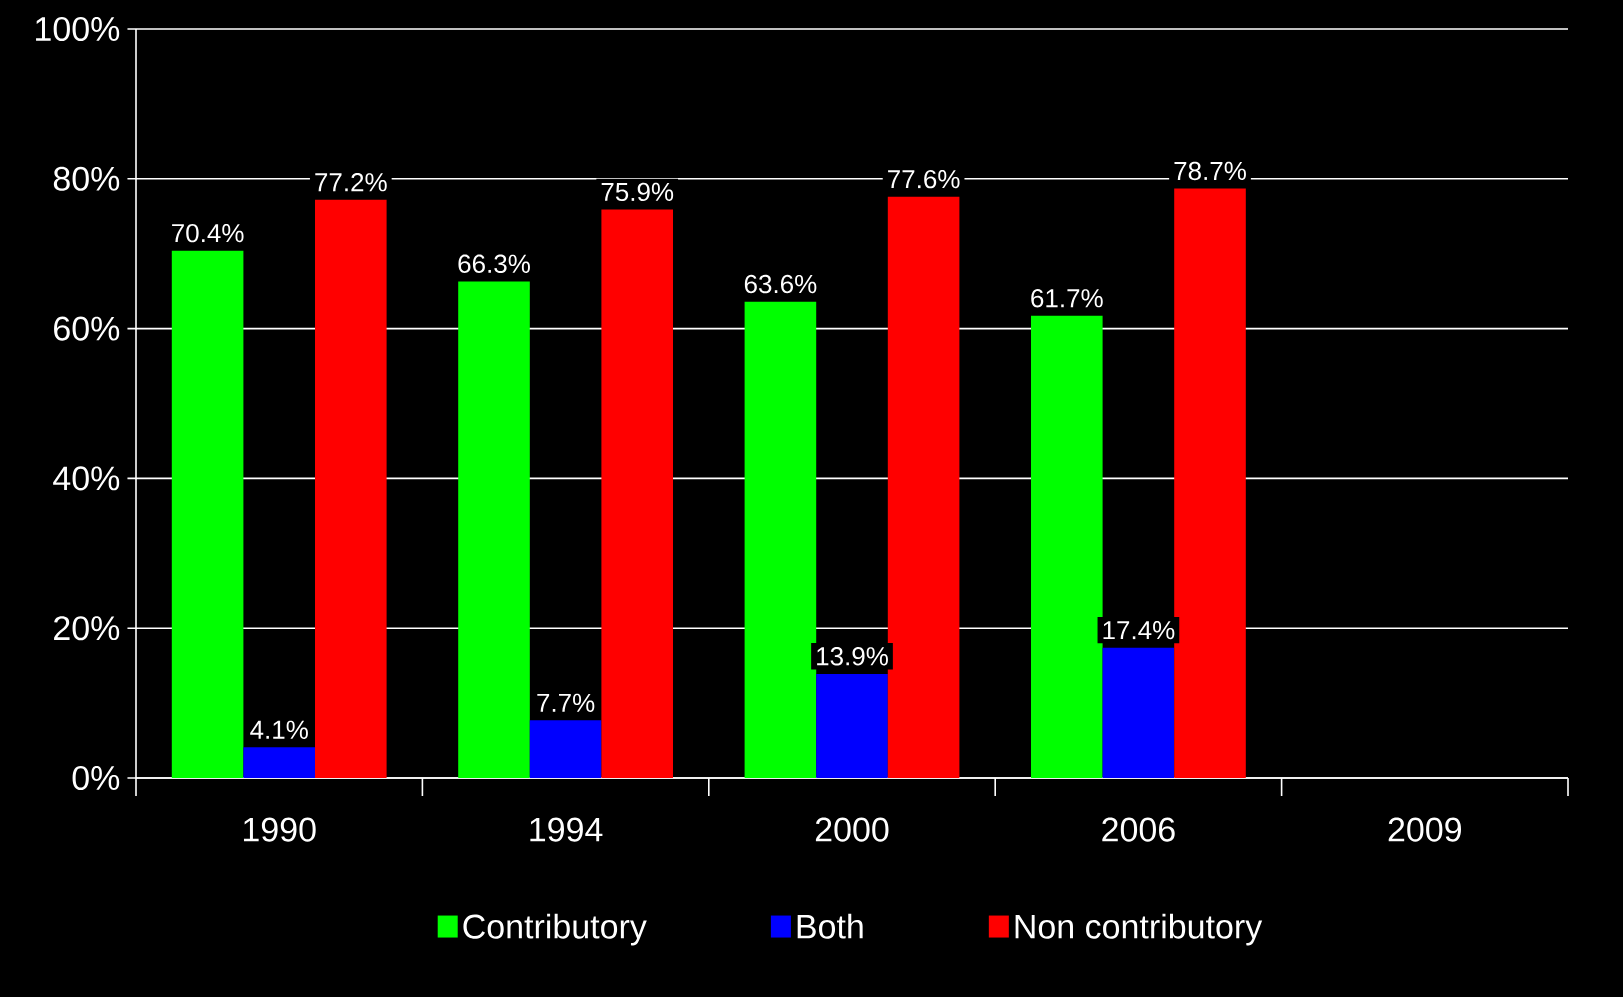 This screenshot has width=1623, height=997. Describe the element at coordinates (87, 328) in the screenshot. I see `y-tick-label: 60%` at that location.